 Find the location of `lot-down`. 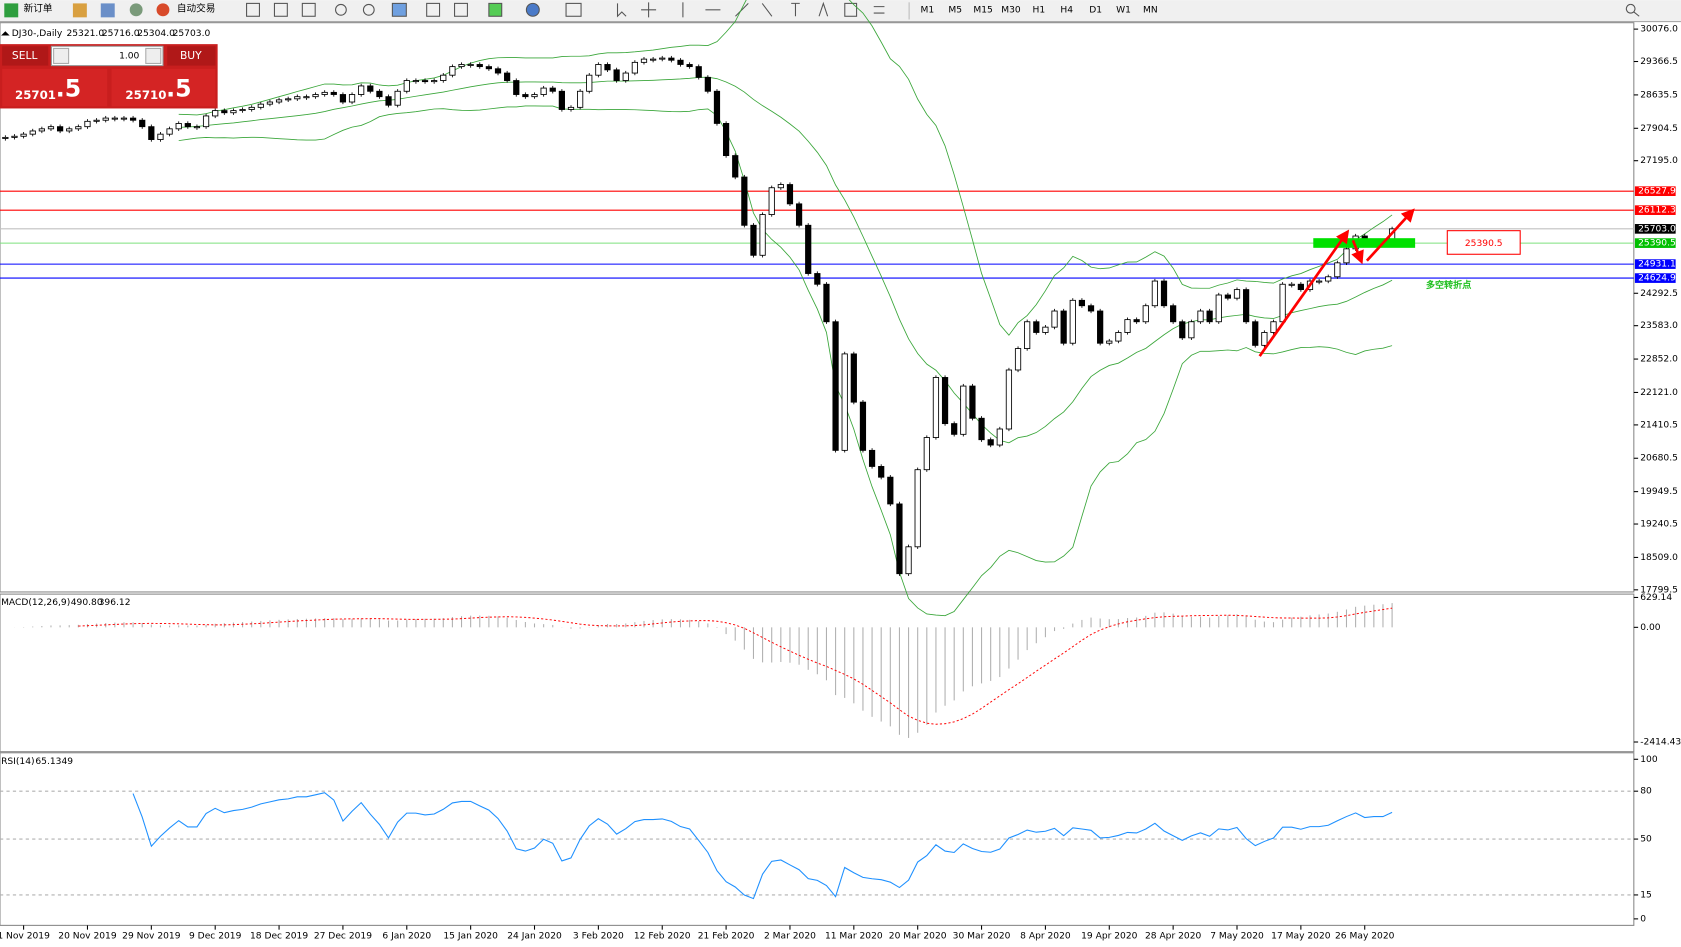

lot-down is located at coordinates (61, 55).